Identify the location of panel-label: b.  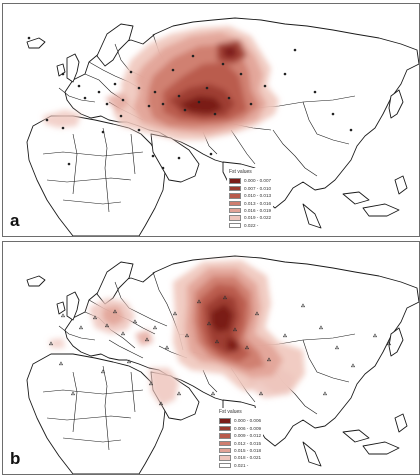
(15, 458).